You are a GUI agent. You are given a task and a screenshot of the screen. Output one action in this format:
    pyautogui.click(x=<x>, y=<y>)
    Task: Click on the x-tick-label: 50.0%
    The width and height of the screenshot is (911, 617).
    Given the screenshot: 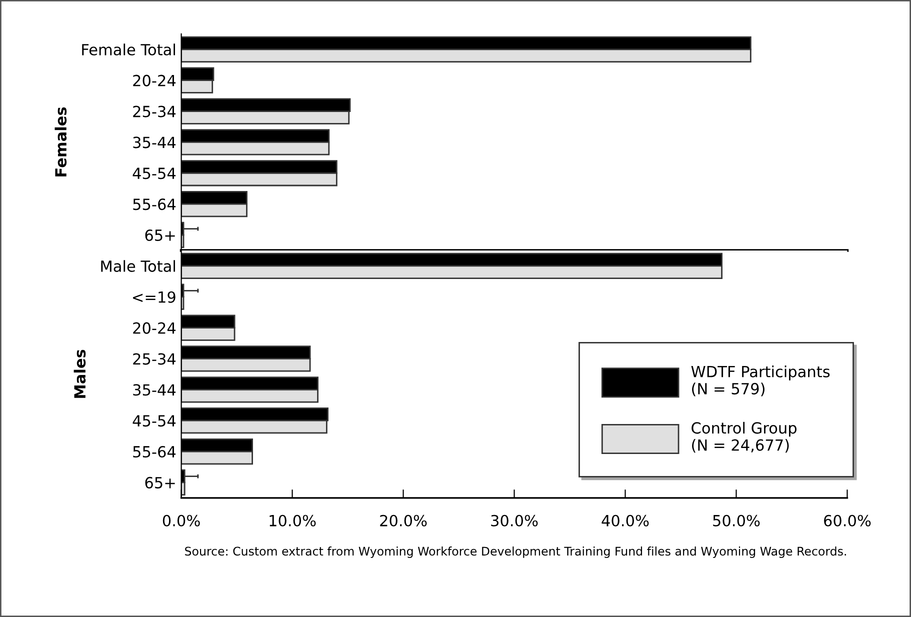 What is the action you would take?
    pyautogui.click(x=736, y=520)
    